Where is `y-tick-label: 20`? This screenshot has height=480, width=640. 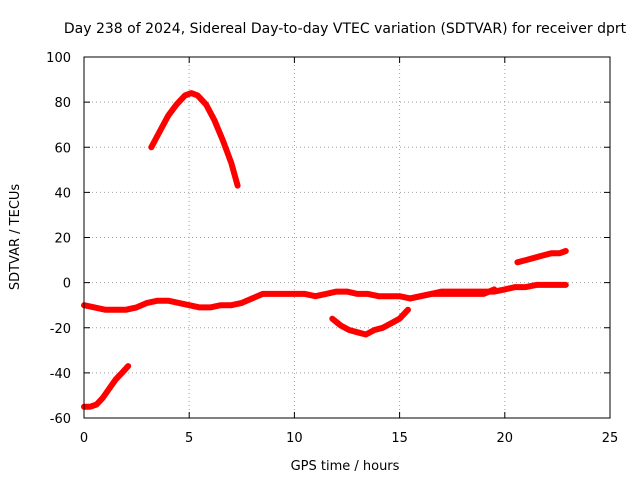
y-tick-label: 20 is located at coordinates (62, 239).